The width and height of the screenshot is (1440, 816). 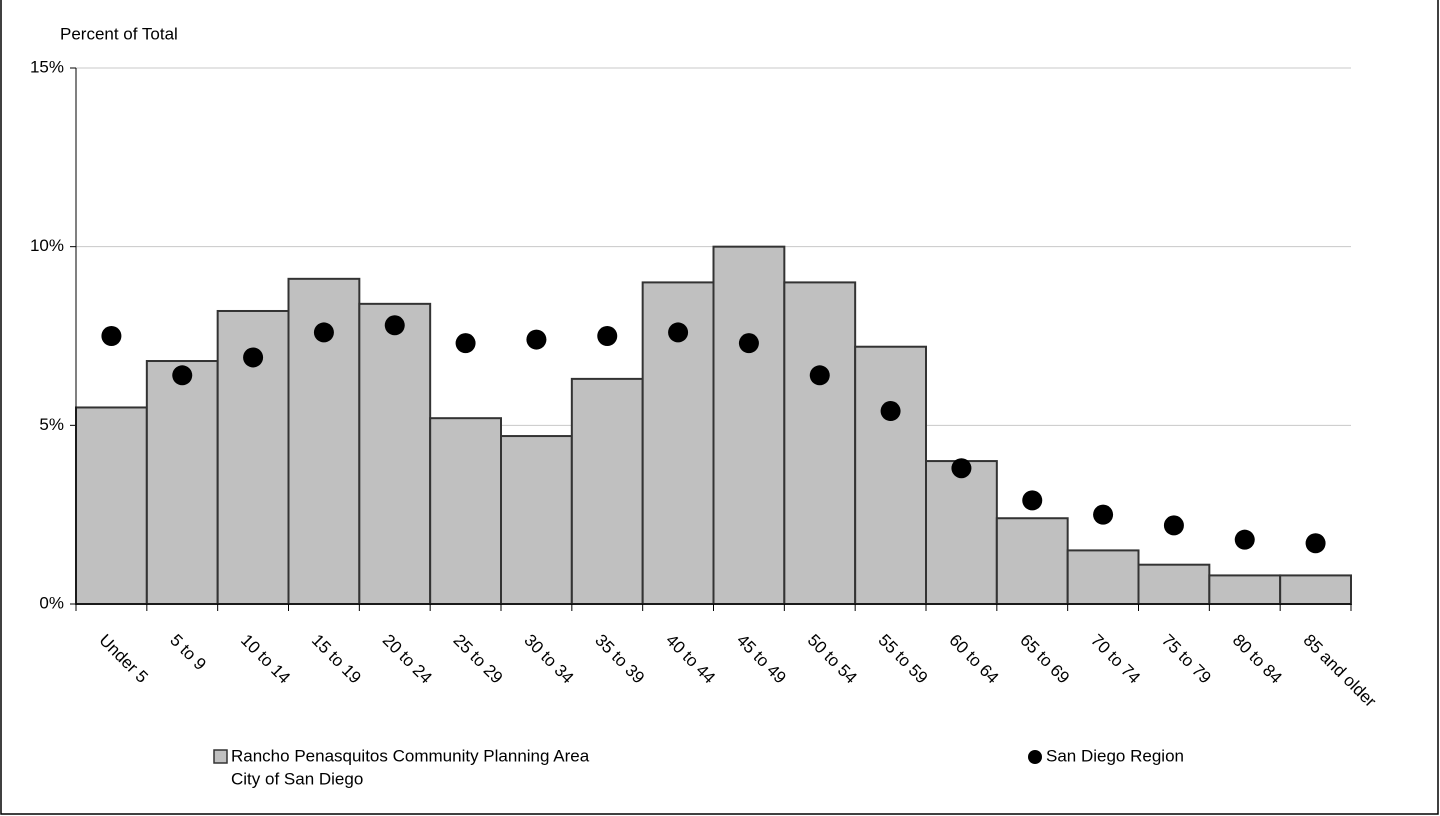 I want to click on x-tick-label: 40 to 44, so click(x=690, y=659).